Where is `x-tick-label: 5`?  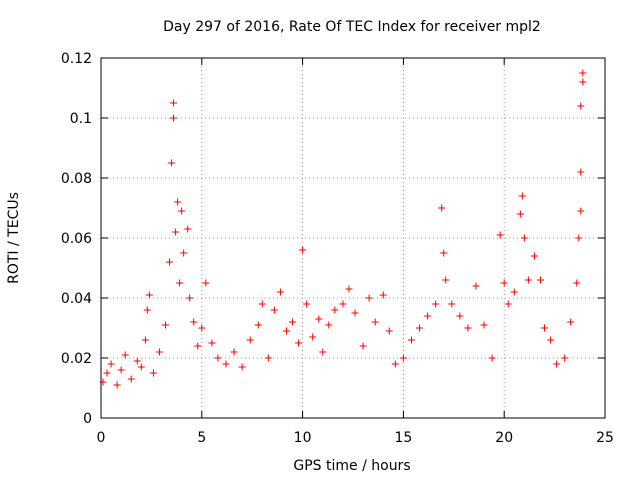
x-tick-label: 5 is located at coordinates (201, 438).